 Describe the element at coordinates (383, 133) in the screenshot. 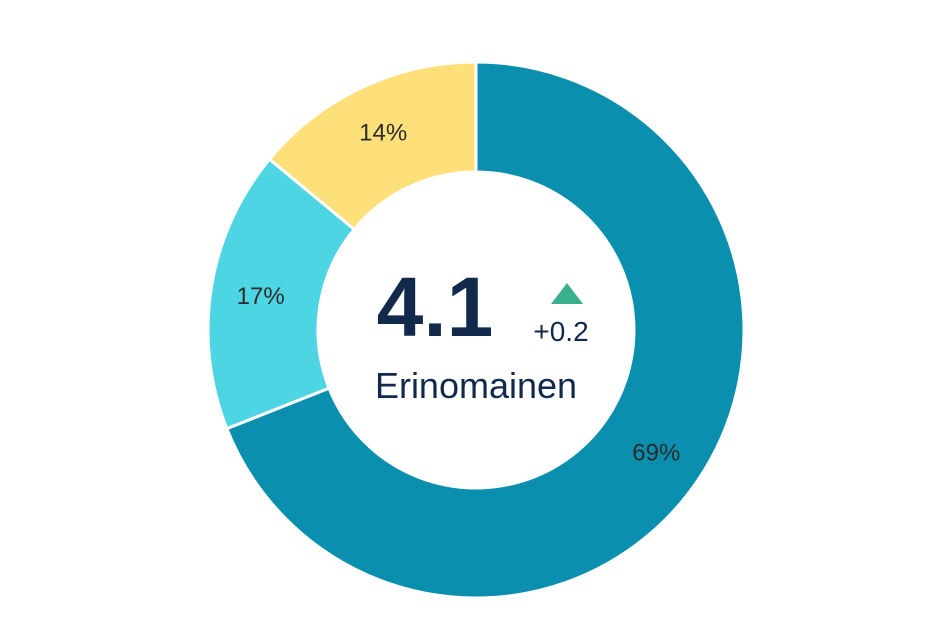

I see `donut-slice-label: 14%` at that location.